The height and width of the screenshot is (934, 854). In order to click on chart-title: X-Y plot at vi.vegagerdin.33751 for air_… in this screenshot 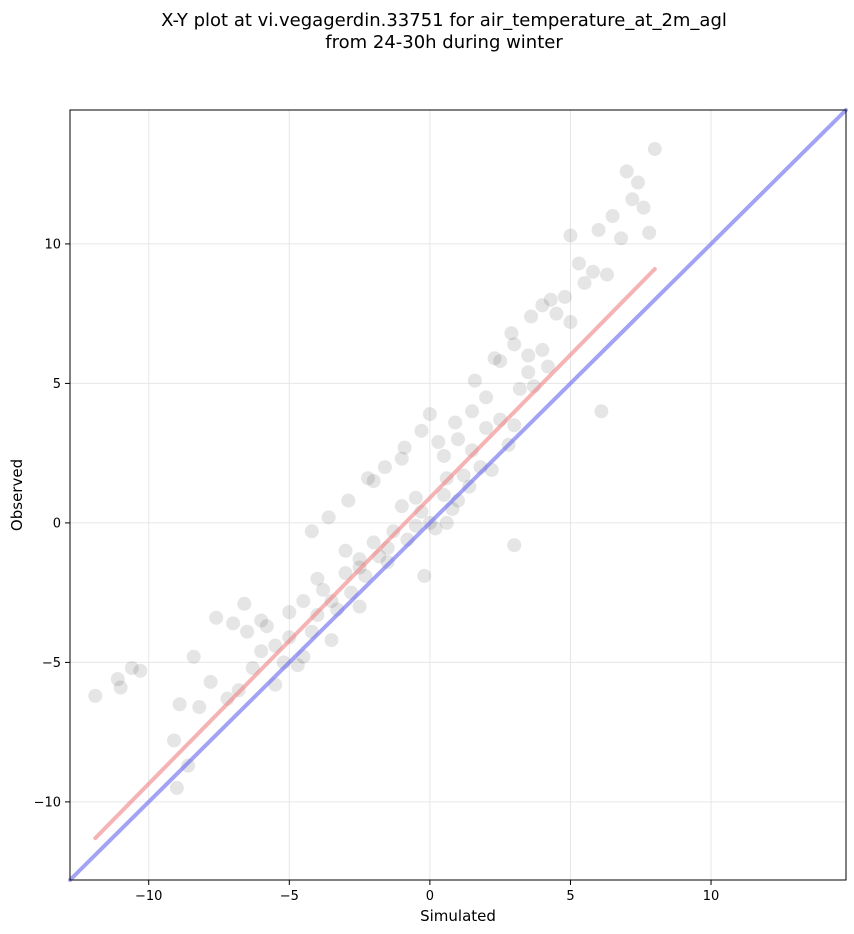, I will do `click(444, 20)`.